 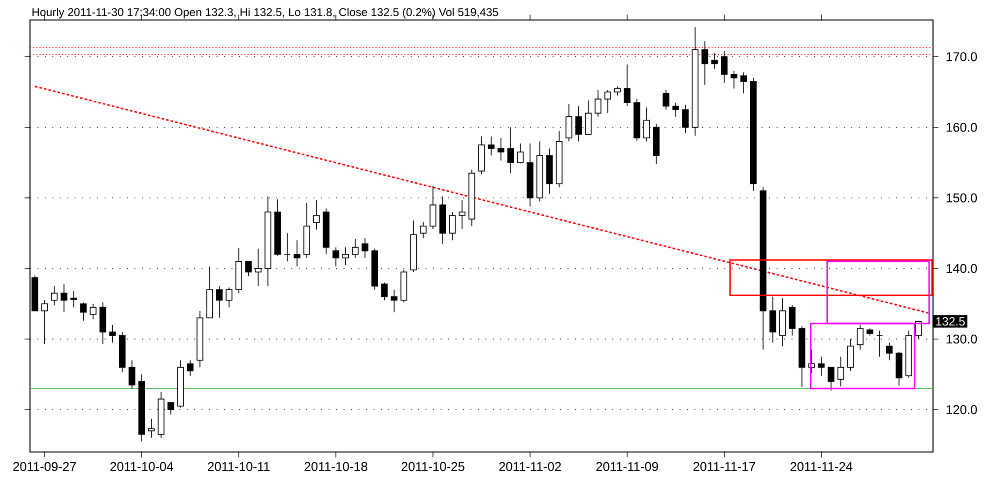 I want to click on y-tick-label: 170.0, so click(x=961, y=57).